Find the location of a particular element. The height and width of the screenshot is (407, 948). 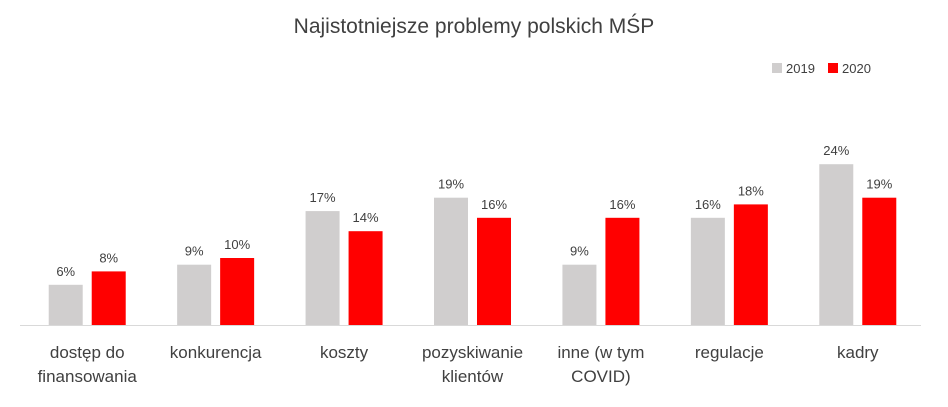

legend-swatch-2019 is located at coordinates (777, 68).